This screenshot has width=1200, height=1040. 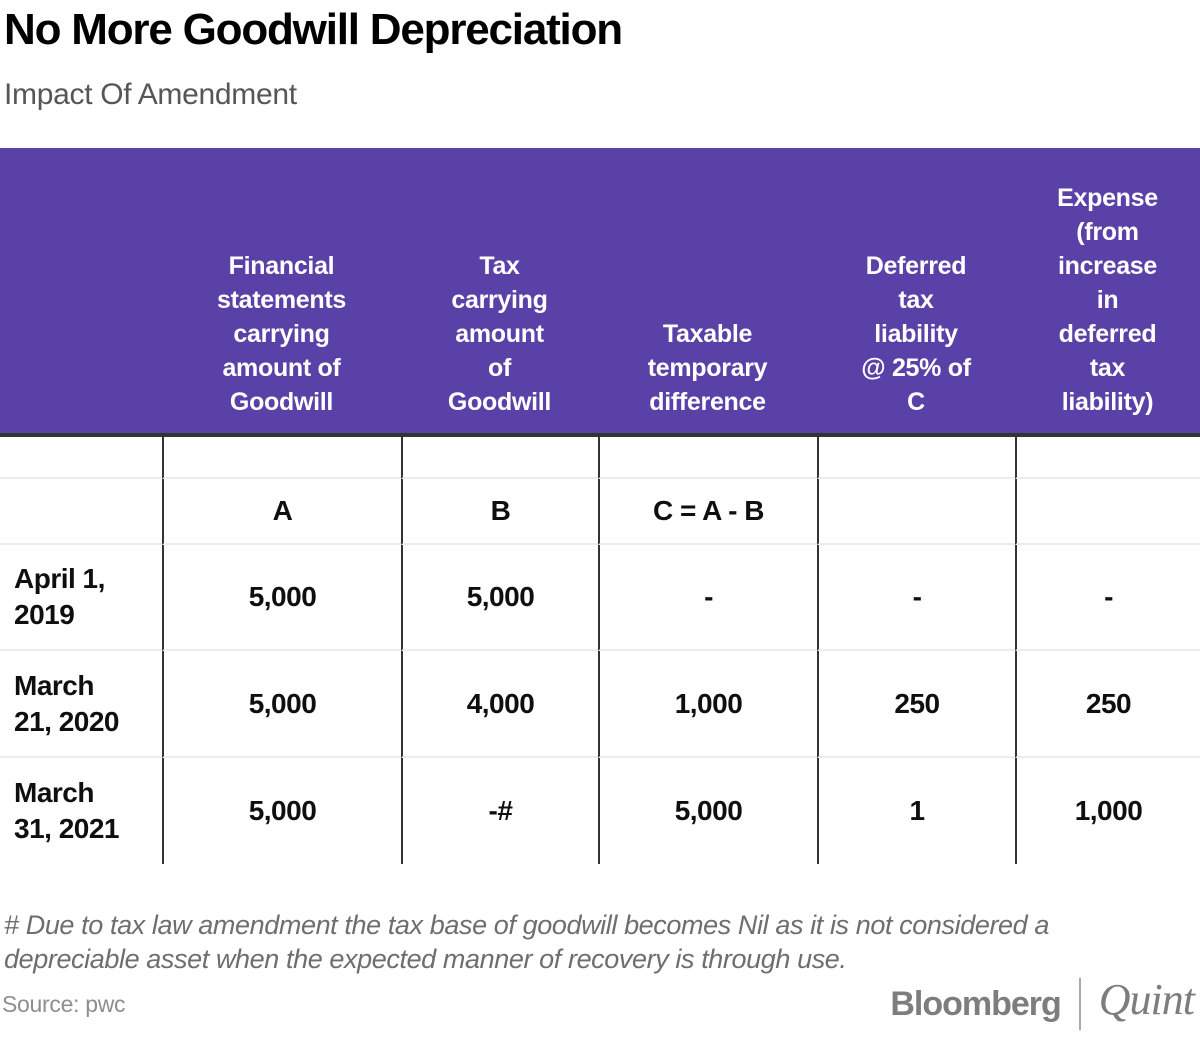 What do you see at coordinates (916, 811) in the screenshot?
I see `value-cell: 1` at bounding box center [916, 811].